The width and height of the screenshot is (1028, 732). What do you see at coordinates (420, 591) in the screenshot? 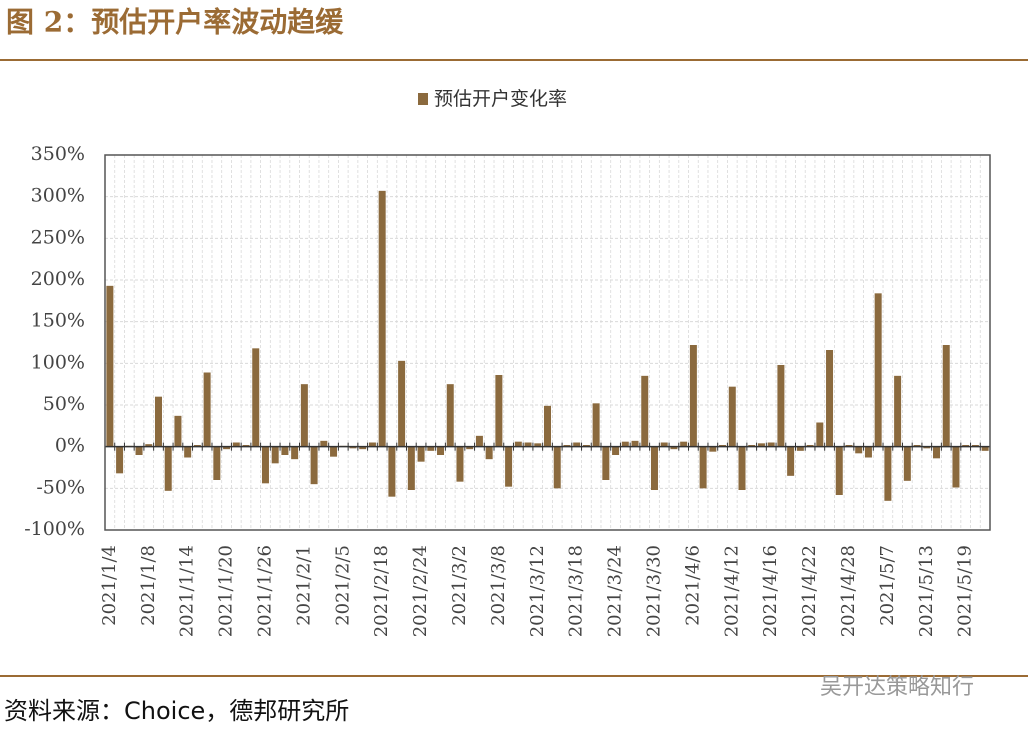
I see `x-tick-label: 2021/2/24` at bounding box center [420, 591].